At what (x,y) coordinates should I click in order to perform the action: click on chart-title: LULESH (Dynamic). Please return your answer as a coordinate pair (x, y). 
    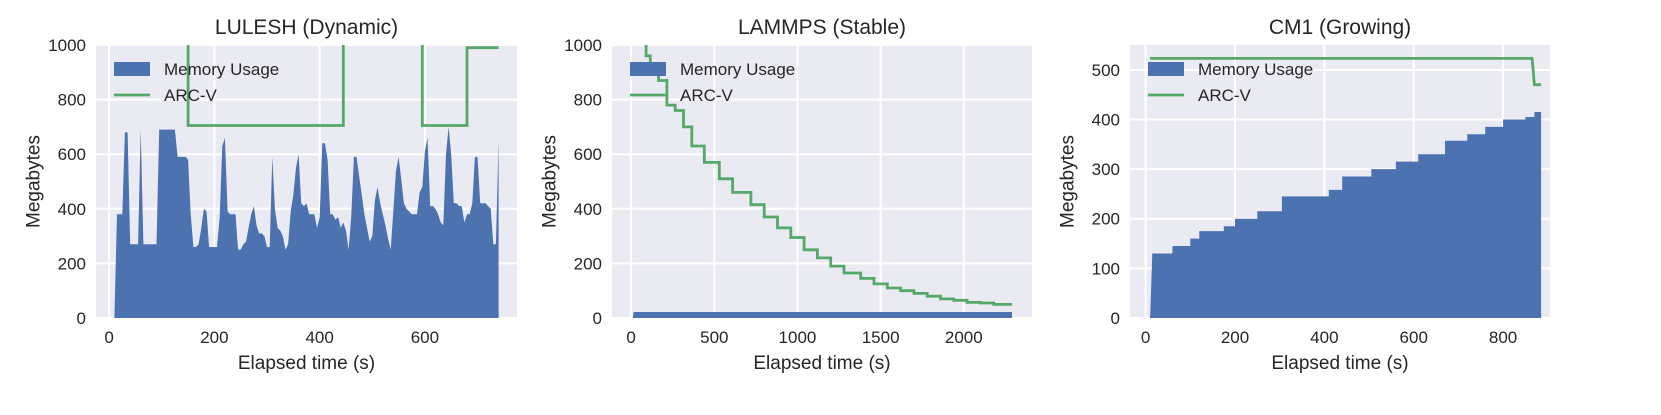
    Looking at the image, I should click on (306, 27).